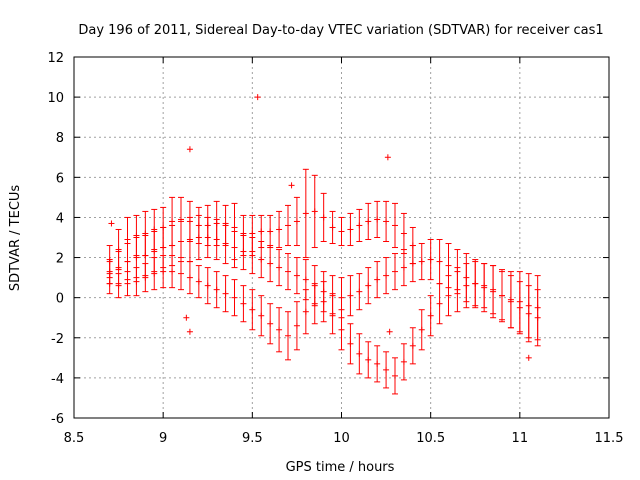 Image resolution: width=640 pixels, height=480 pixels. What do you see at coordinates (57, 339) in the screenshot?
I see `y-tick-label: -2` at bounding box center [57, 339].